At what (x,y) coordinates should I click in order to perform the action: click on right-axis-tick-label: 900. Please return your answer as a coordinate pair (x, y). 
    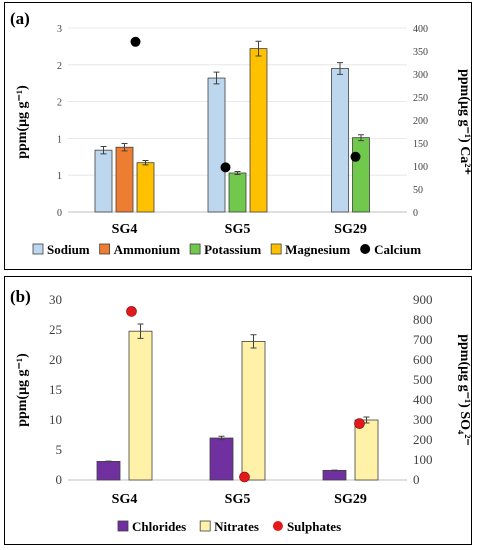
    Looking at the image, I should click on (423, 299).